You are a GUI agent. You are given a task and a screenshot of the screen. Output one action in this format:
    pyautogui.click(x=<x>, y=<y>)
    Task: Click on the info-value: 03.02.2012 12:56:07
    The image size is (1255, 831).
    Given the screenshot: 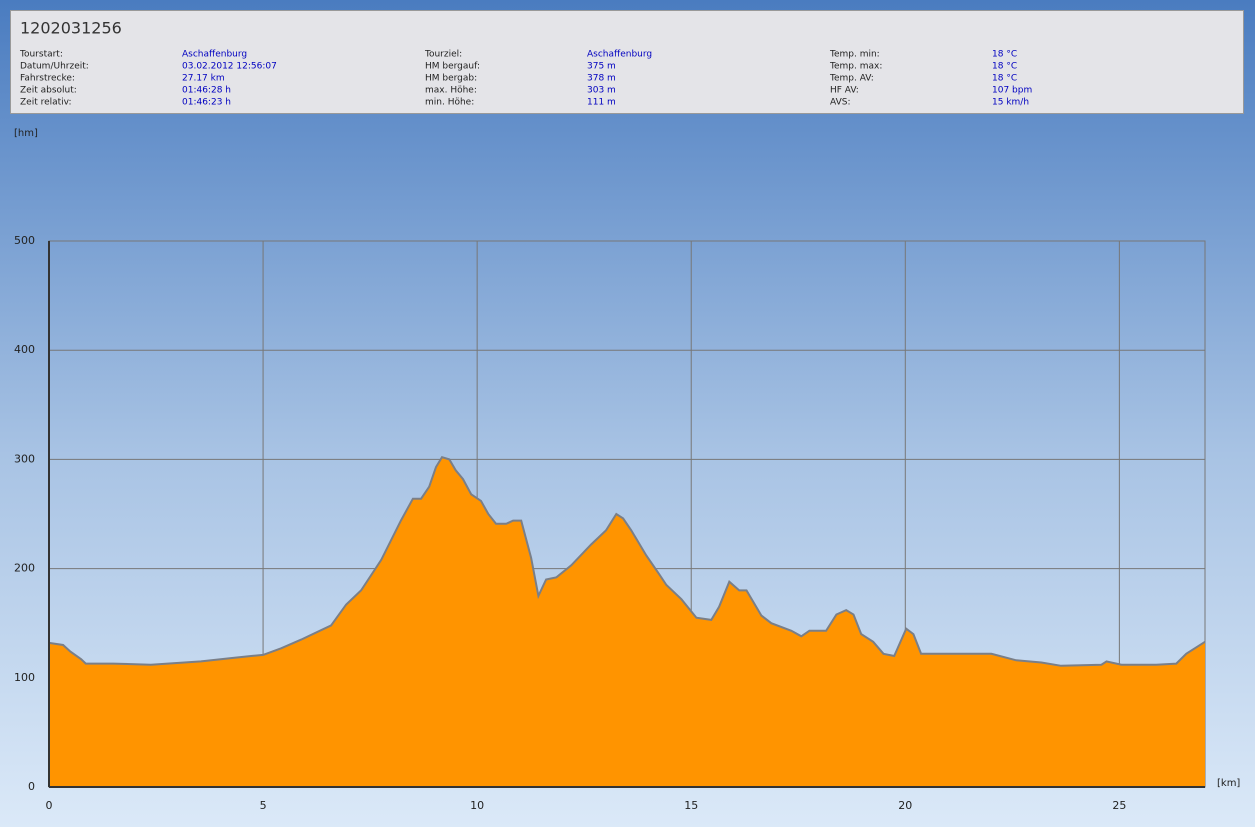 What is the action you would take?
    pyautogui.click(x=229, y=67)
    